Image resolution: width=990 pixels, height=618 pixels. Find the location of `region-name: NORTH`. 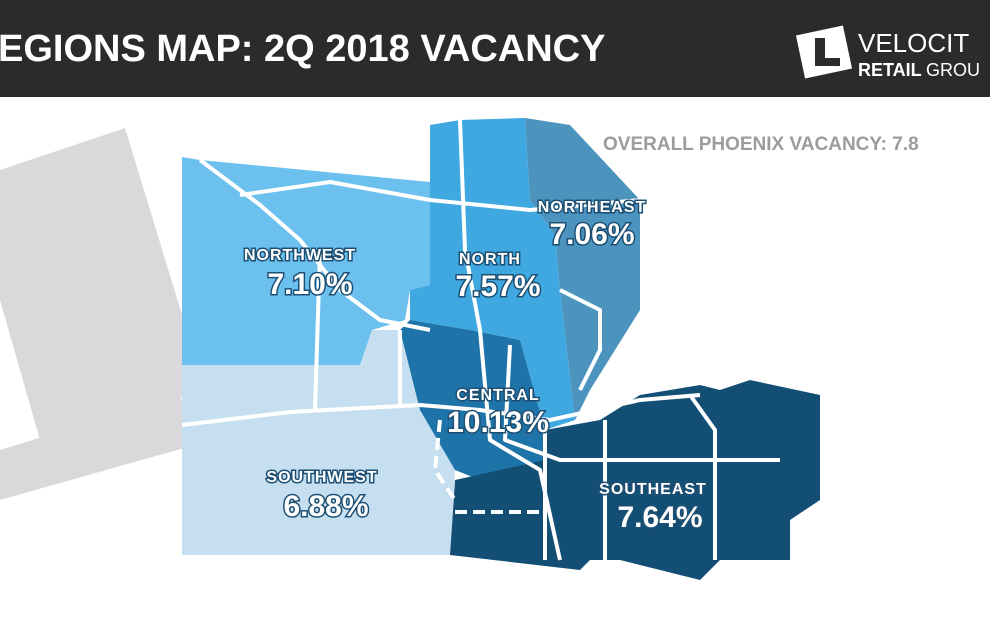

region-name: NORTH is located at coordinates (490, 259).